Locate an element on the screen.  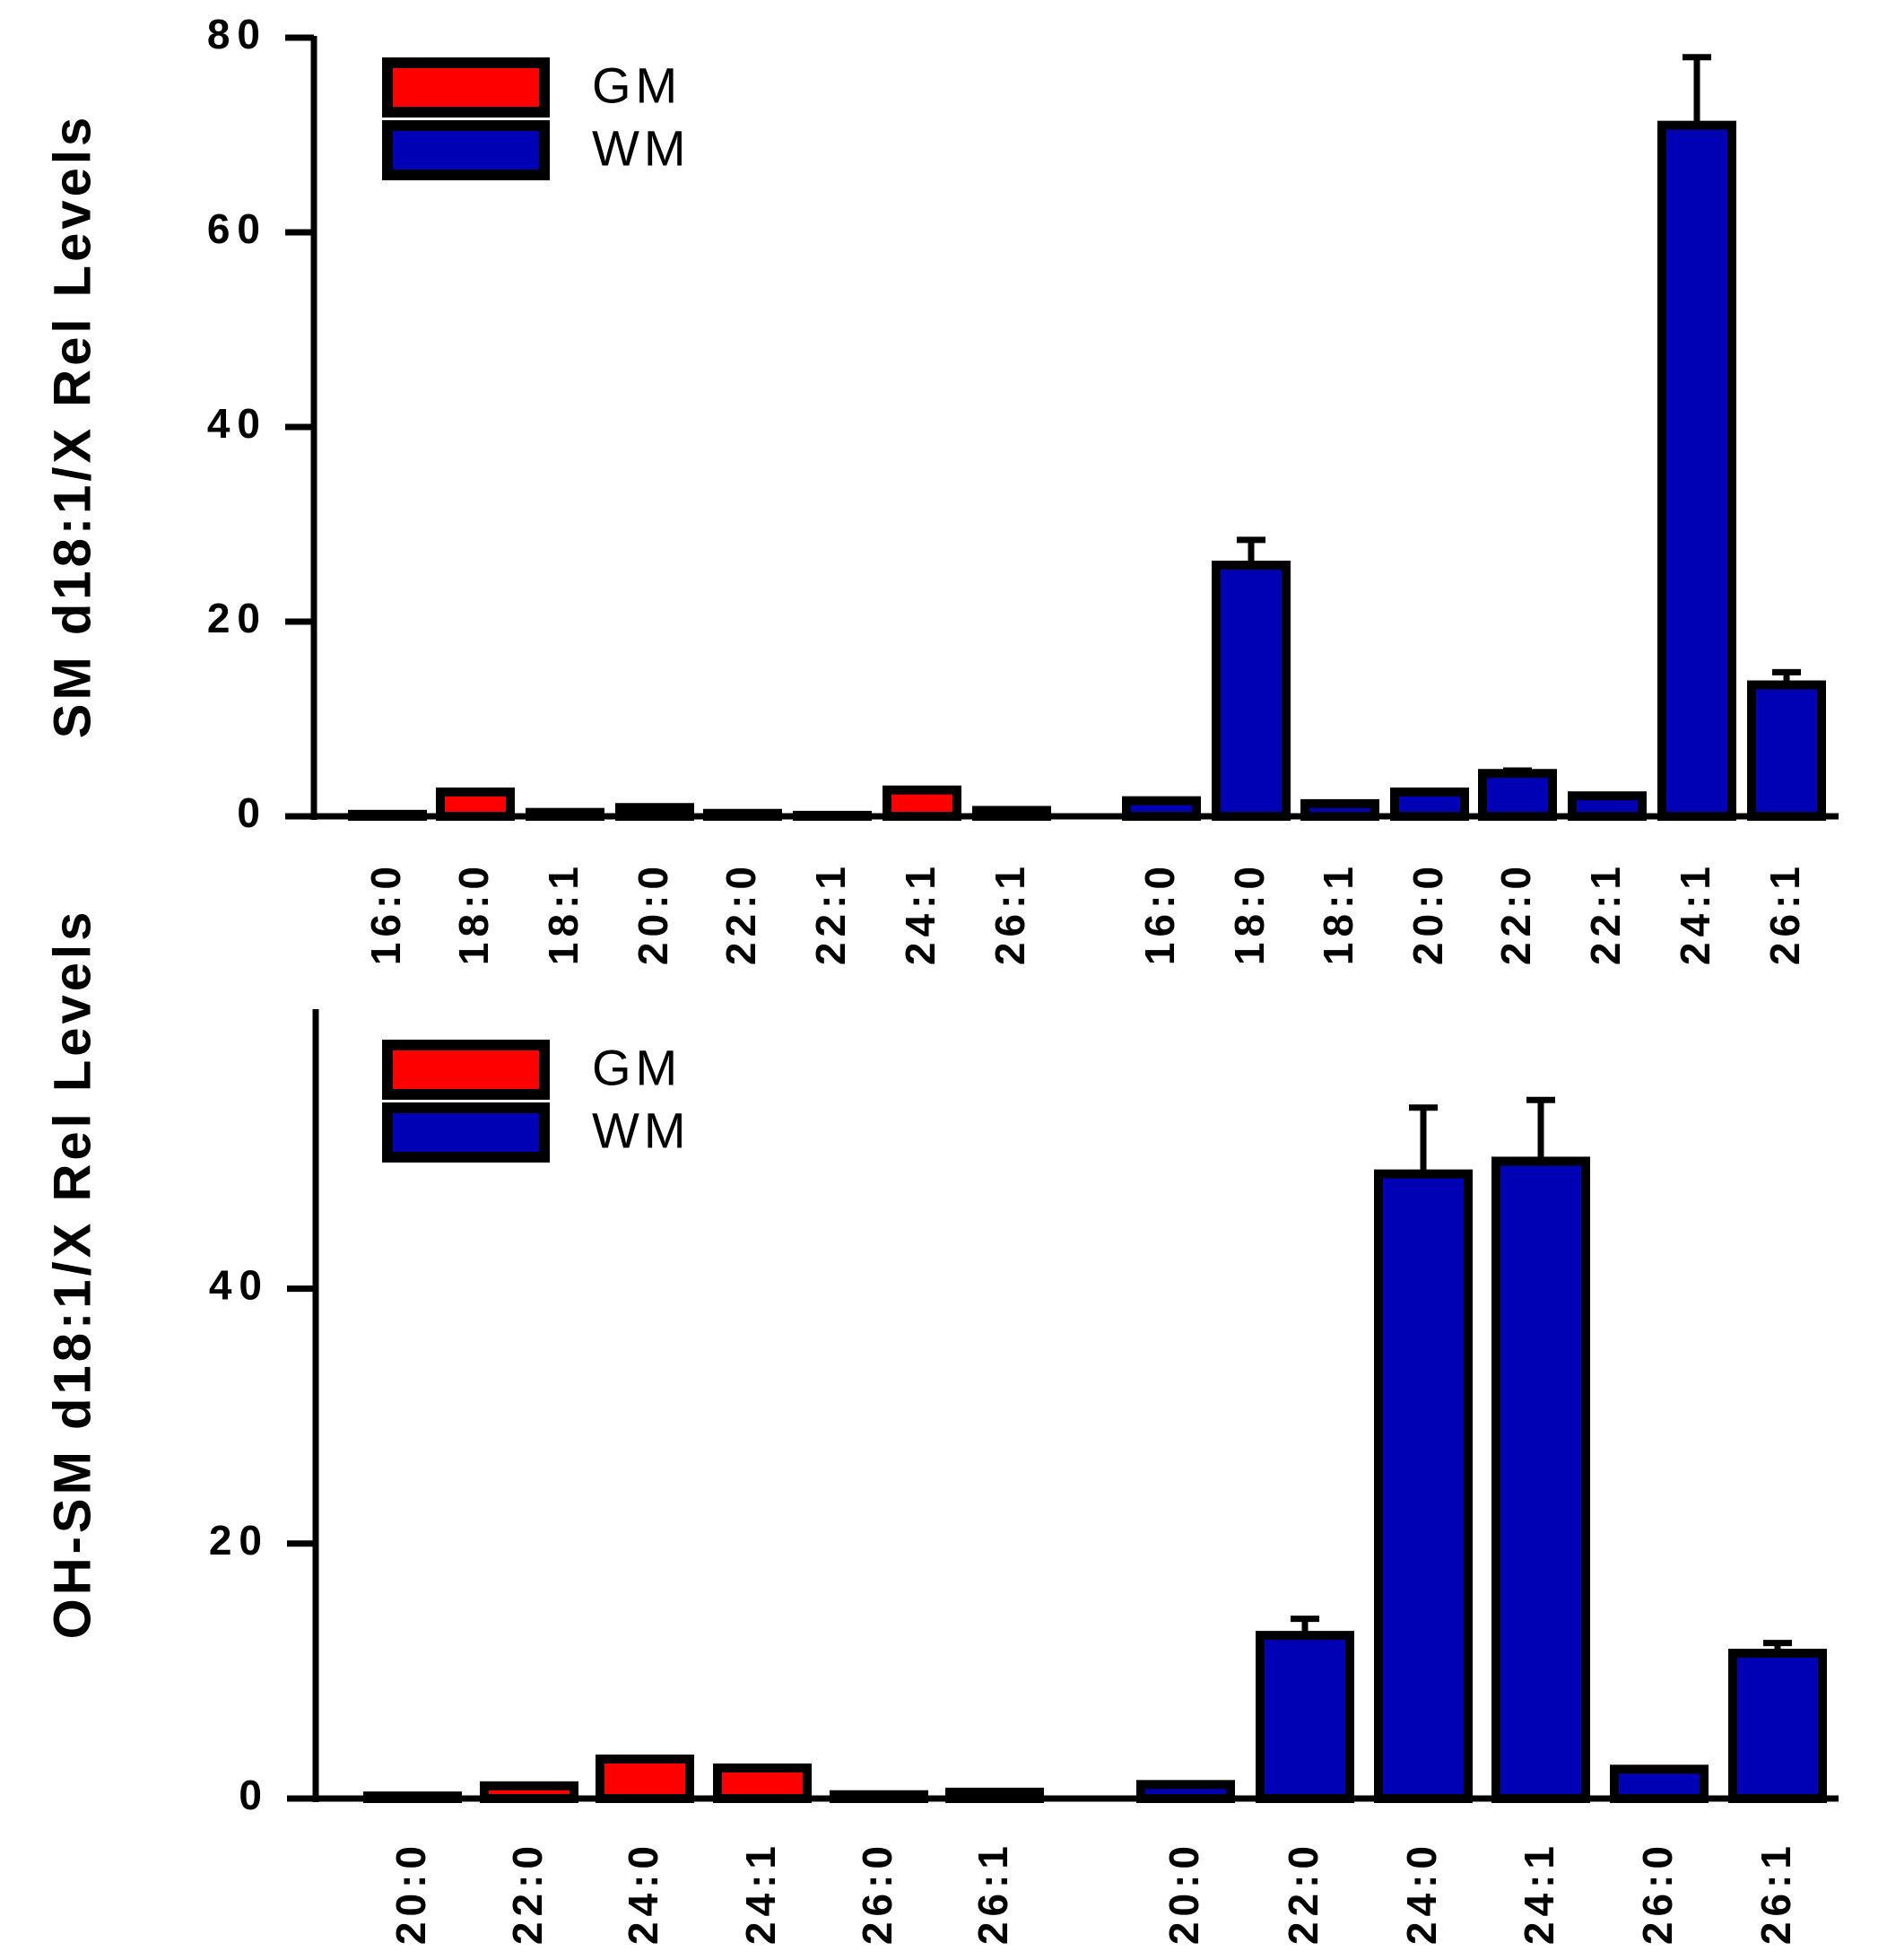
y-tick-label: 80 is located at coordinates (237, 34).